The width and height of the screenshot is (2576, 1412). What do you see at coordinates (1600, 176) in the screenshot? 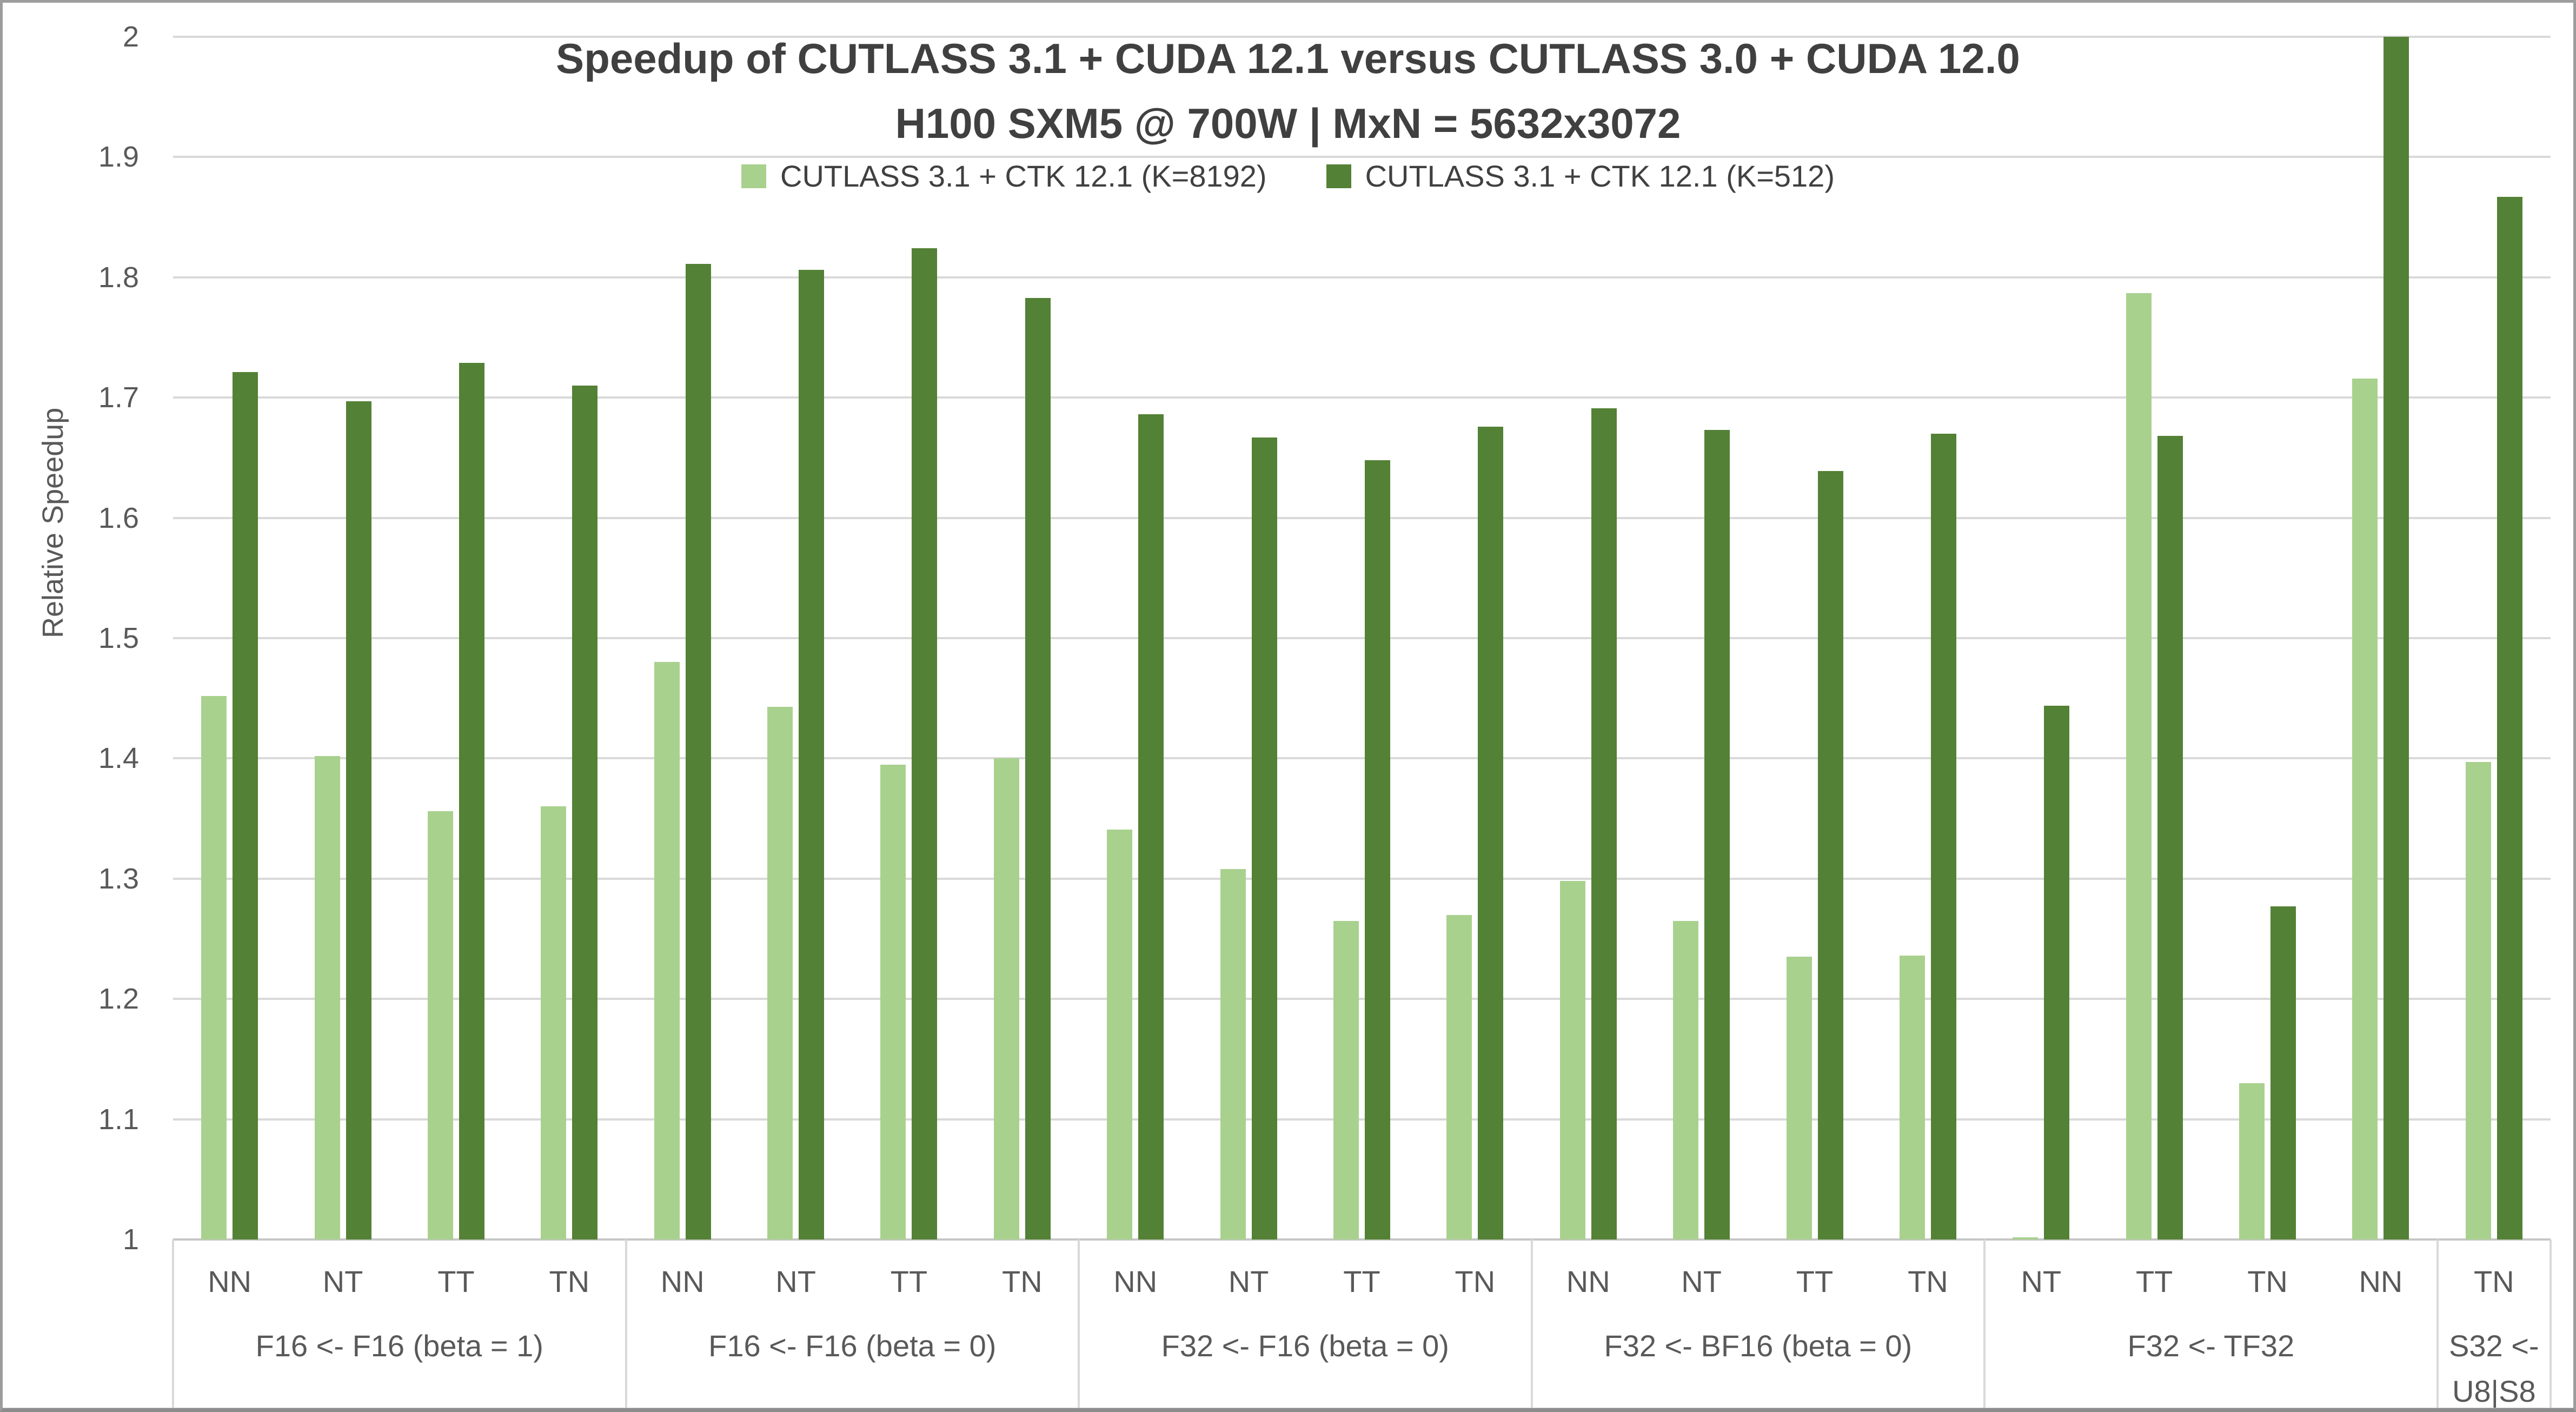
I see `legend-label: CUTLASS 3.1 + CTK 12.1 (K=512)` at bounding box center [1600, 176].